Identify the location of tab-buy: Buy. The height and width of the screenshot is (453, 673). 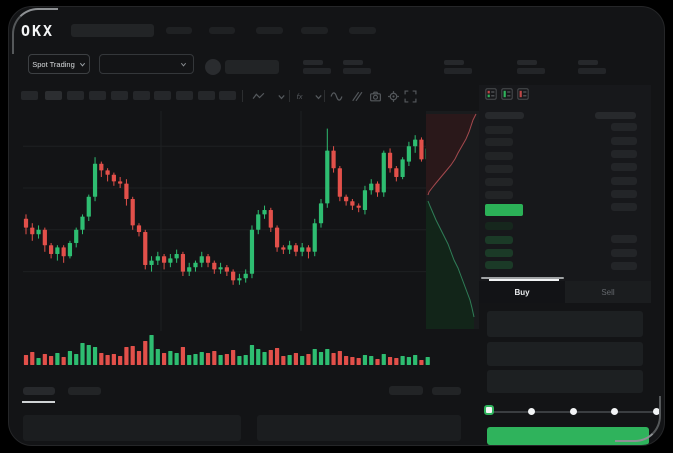
(522, 292).